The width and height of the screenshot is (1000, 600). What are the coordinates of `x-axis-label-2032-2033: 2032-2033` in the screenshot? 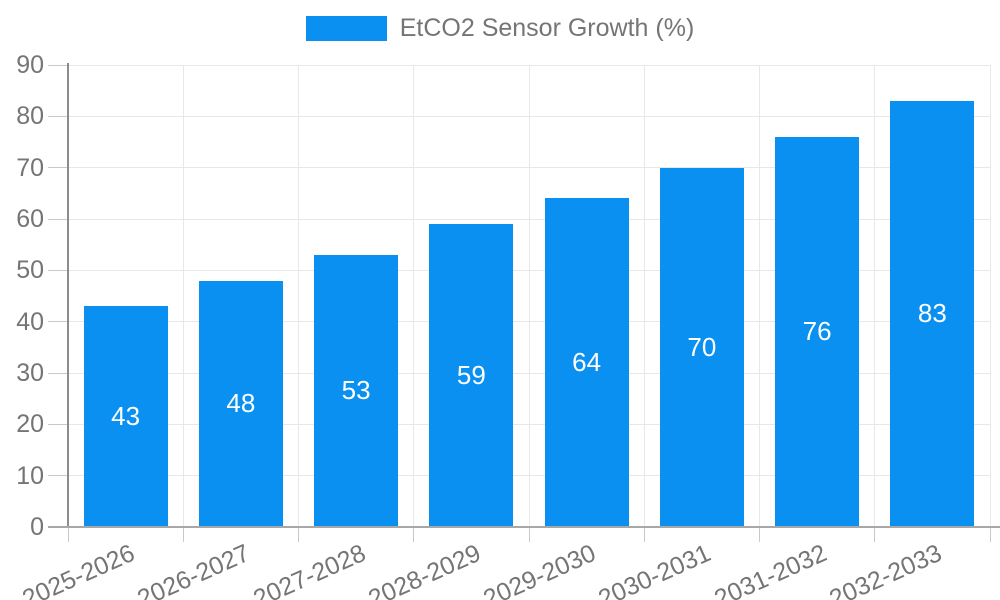 It's located at (885, 569).